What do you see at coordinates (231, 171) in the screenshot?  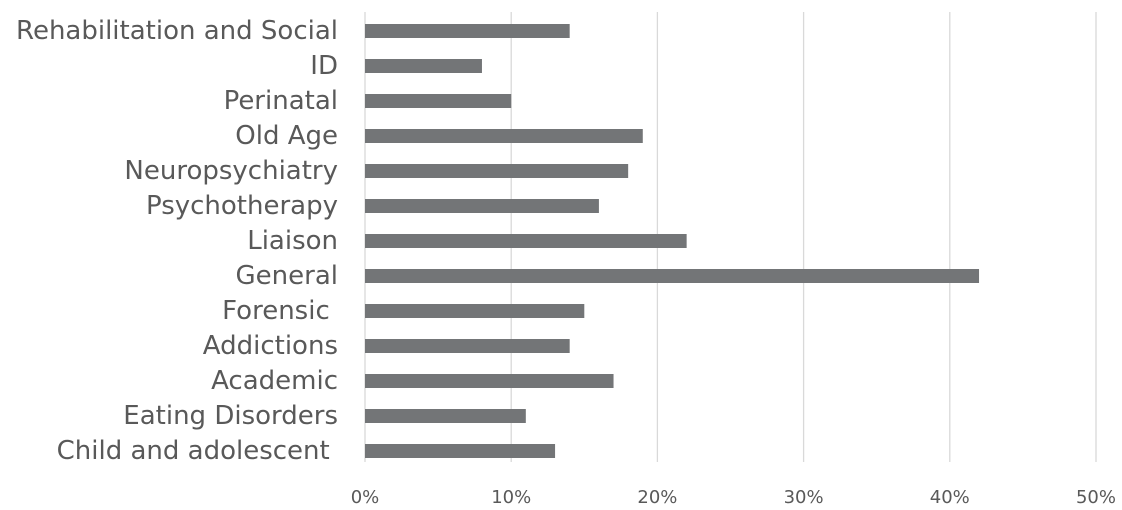 I see `category-label: Neuropsychiatry` at bounding box center [231, 171].